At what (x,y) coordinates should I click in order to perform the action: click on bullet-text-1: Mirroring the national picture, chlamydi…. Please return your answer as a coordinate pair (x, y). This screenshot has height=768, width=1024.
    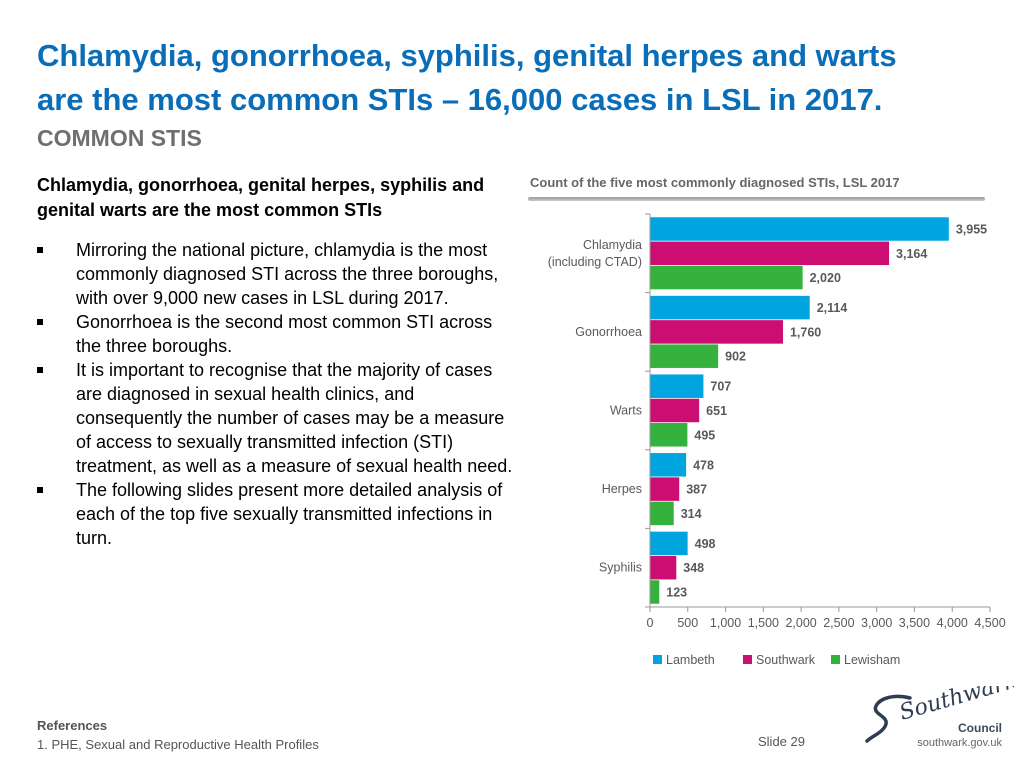
    Looking at the image, I should click on (287, 274).